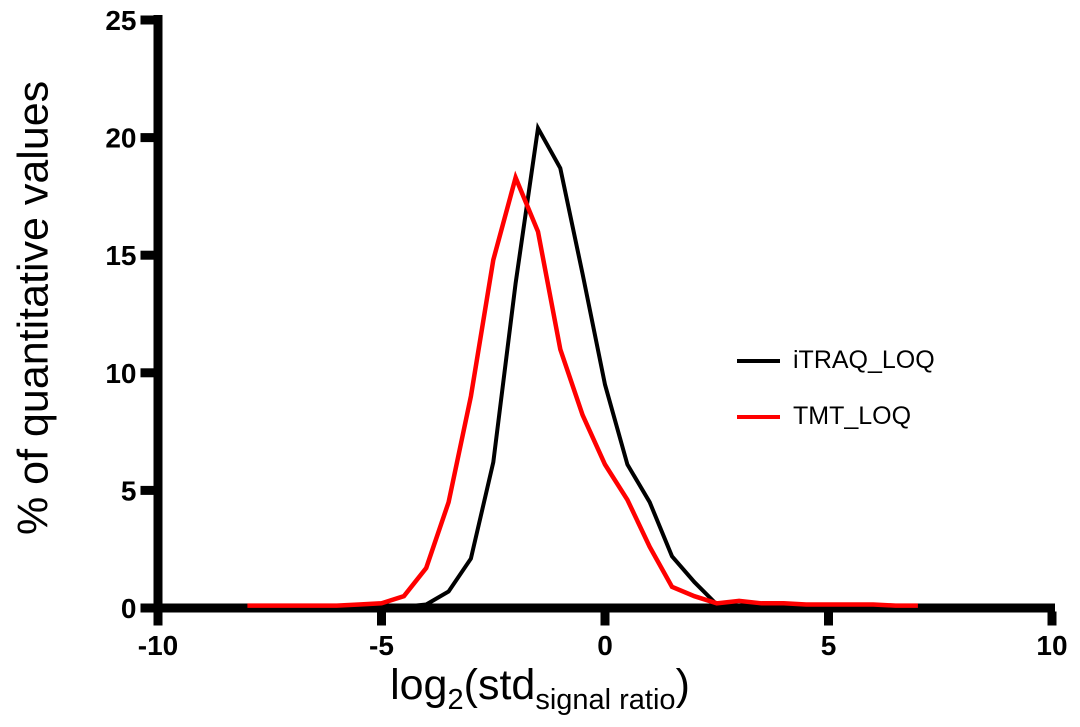 This screenshot has width=1080, height=727. I want to click on x-axis-label-subscript: signal ratio, so click(605, 700).